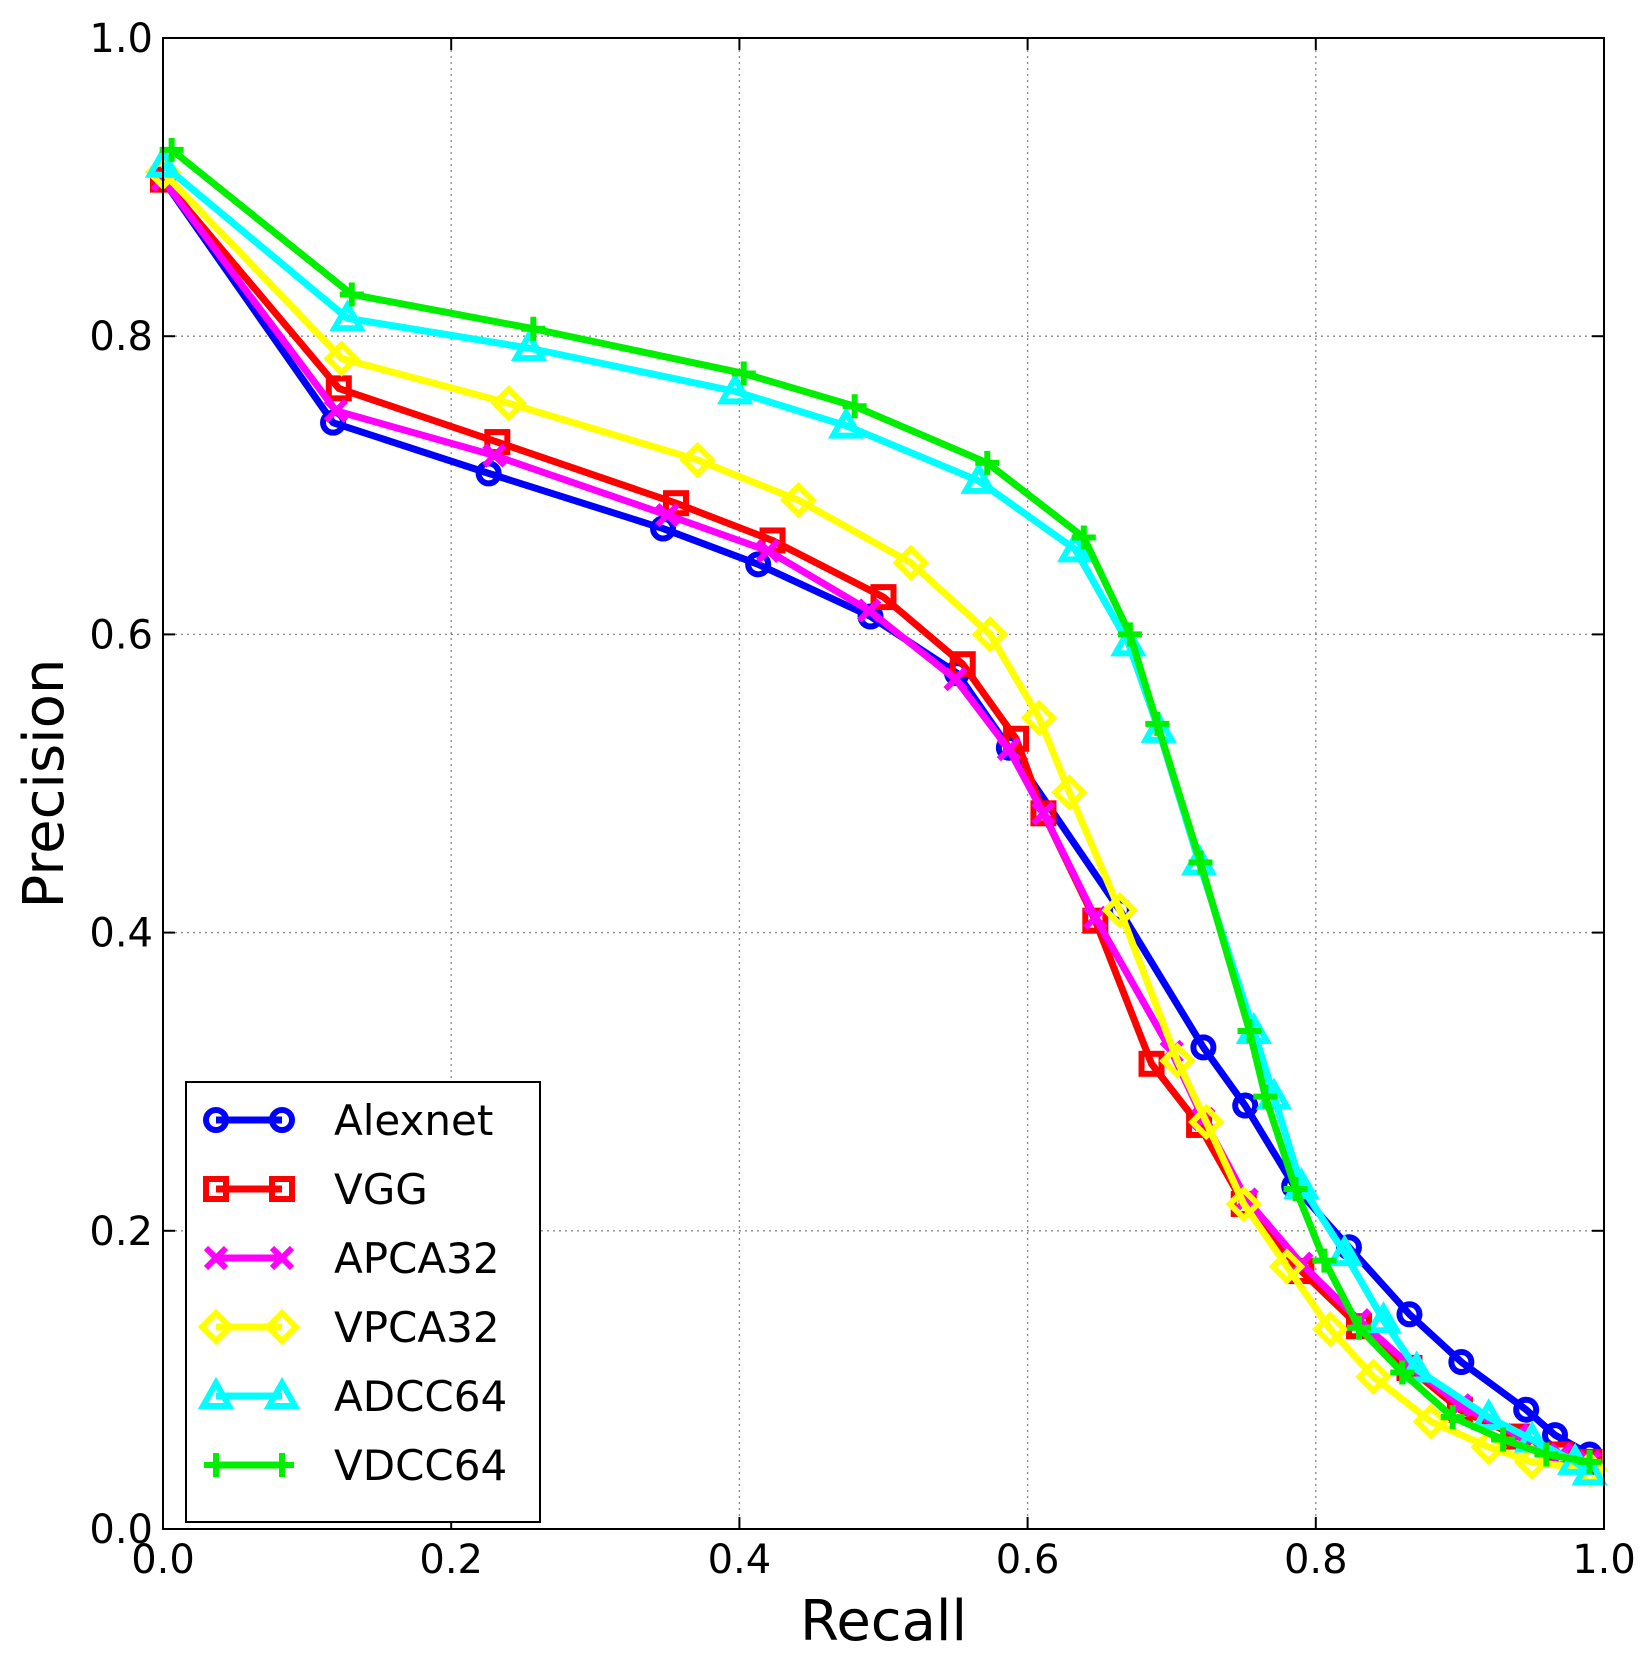 The width and height of the screenshot is (1649, 1653). What do you see at coordinates (381, 1189) in the screenshot?
I see `legend-label: VGG` at bounding box center [381, 1189].